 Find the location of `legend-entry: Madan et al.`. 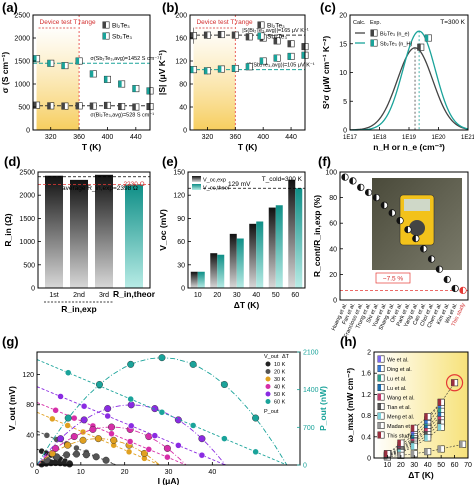

legend-entry: Madan et al. is located at coordinates (402, 427).